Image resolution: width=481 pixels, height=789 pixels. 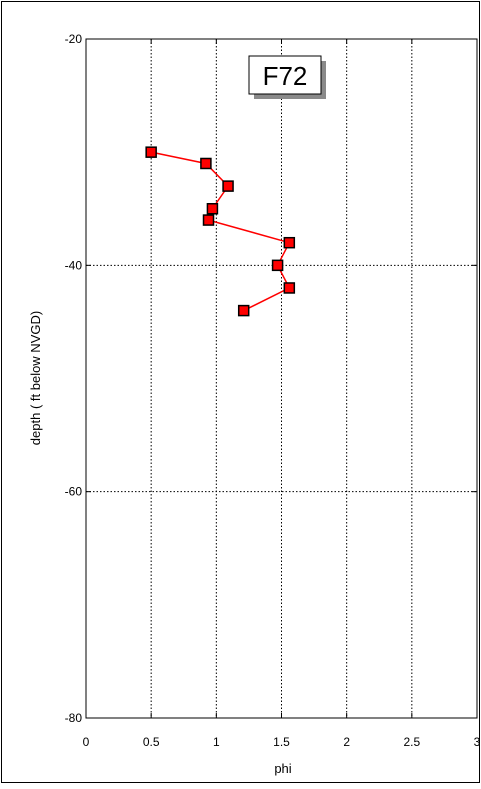 I want to click on y-tick-label: -40, so click(x=74, y=265).